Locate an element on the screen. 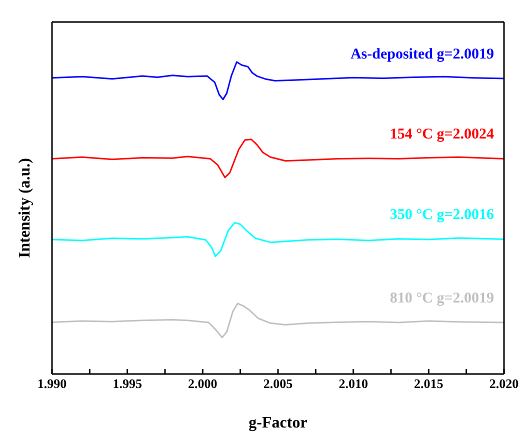 This screenshot has height=446, width=528. x-tick-label: 2.020 is located at coordinates (504, 384).